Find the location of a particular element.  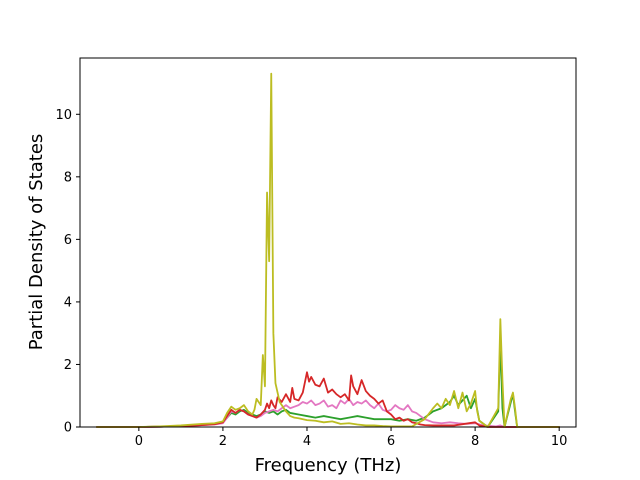

x-axis-label: Frequency (THz) is located at coordinates (328, 465).